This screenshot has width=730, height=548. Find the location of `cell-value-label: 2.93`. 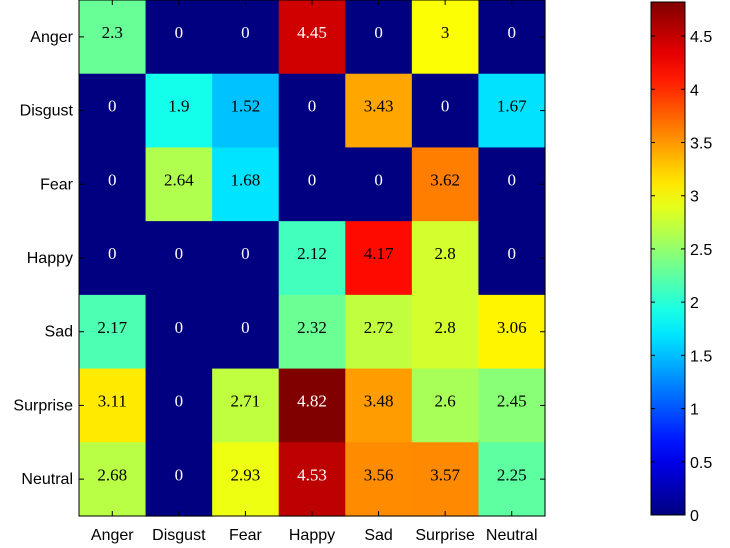

cell-value-label: 2.93 is located at coordinates (246, 474).